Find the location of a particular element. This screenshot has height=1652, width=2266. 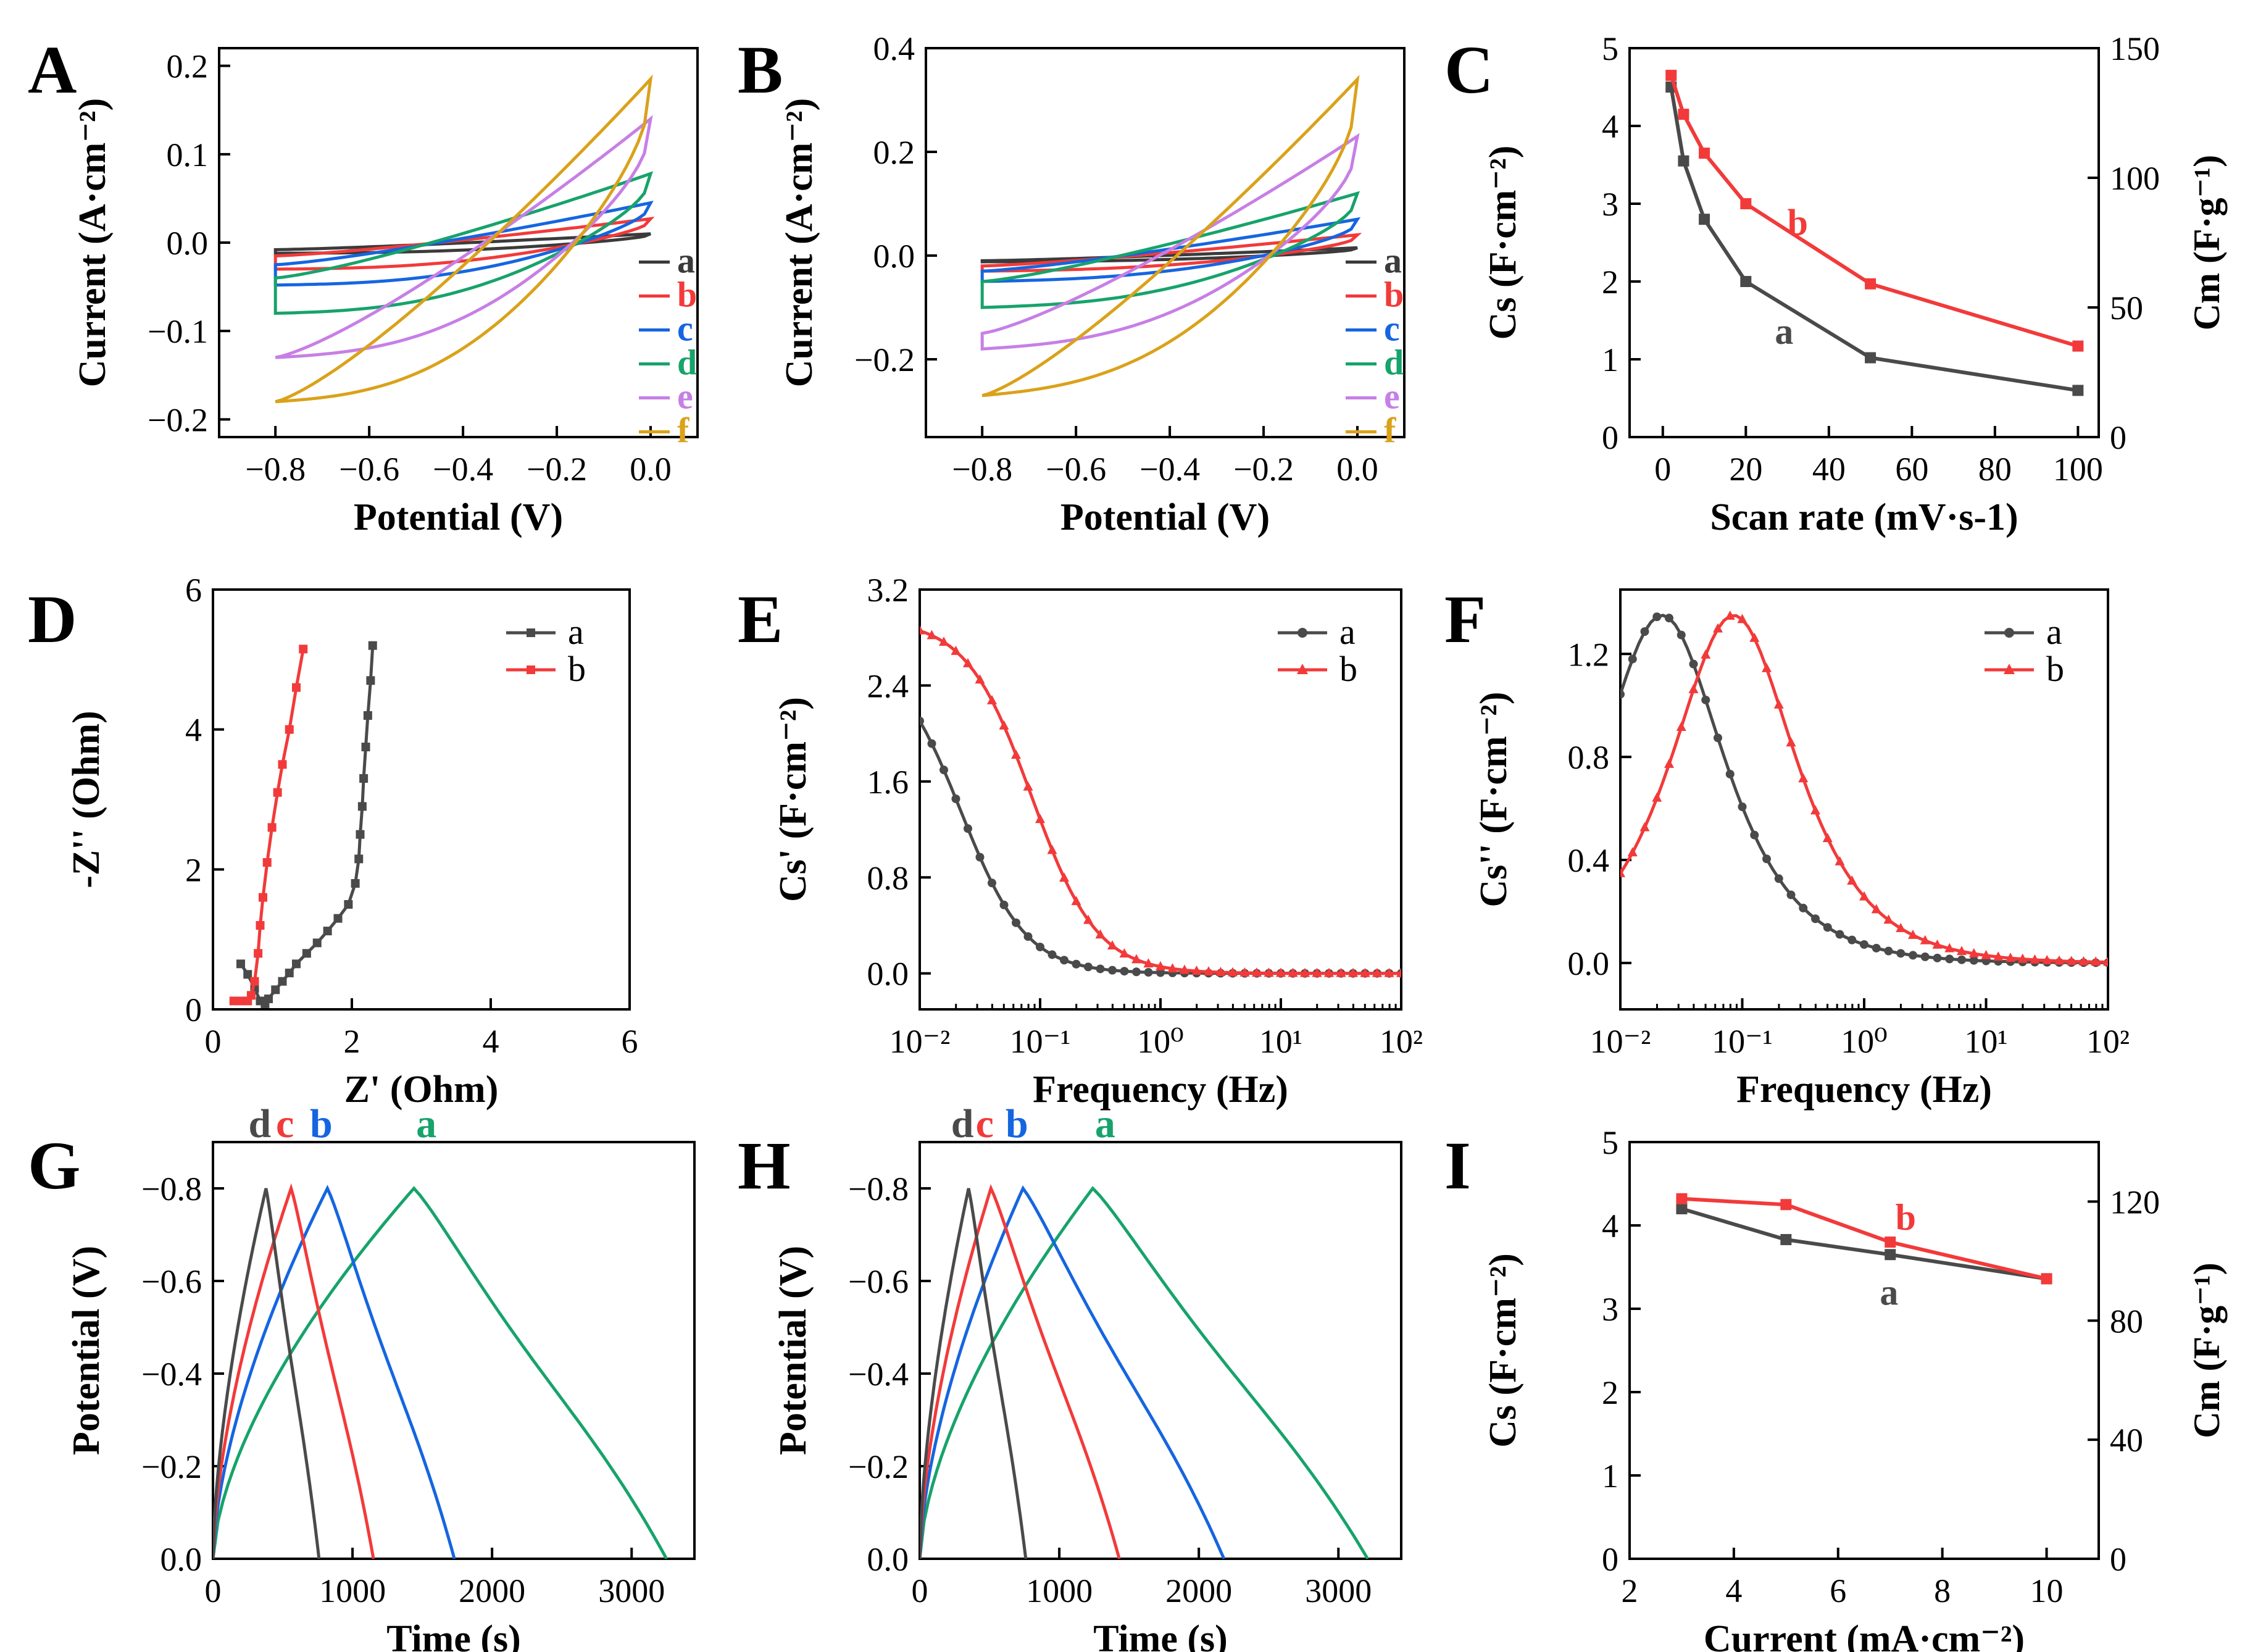

annotation-b: b is located at coordinates (321, 1124).